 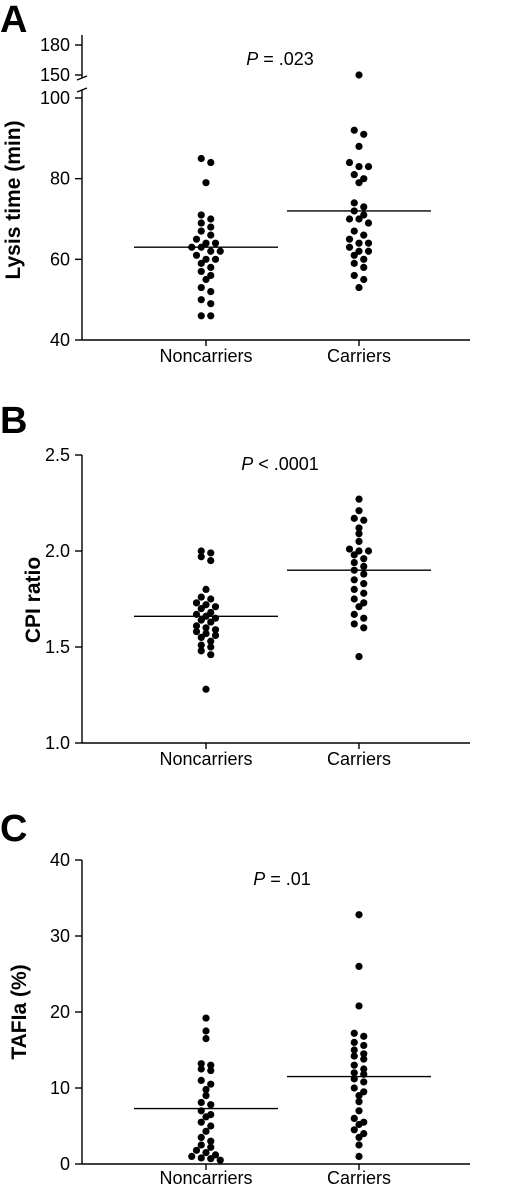 What do you see at coordinates (286, 464) in the screenshot?
I see `p-value-text-b: < .0001` at bounding box center [286, 464].